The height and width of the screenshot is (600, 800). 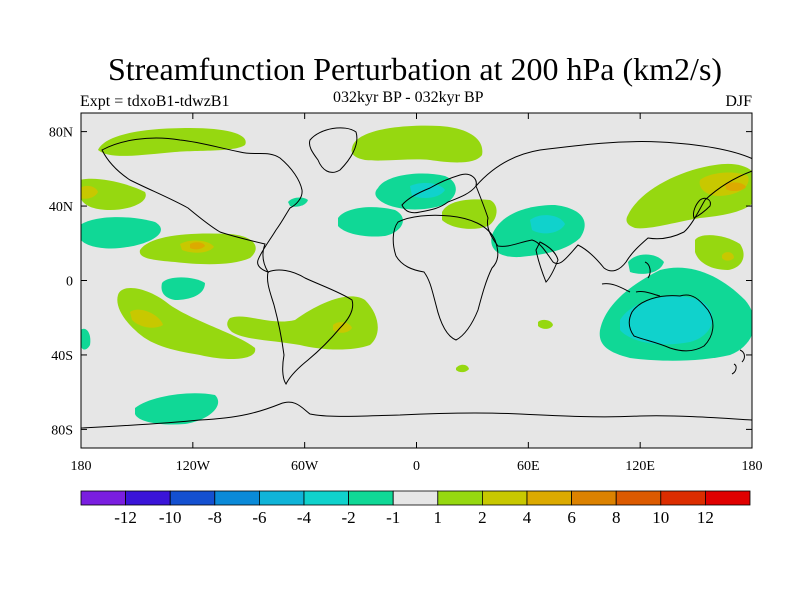 I want to click on lat-tick-label: 80N, so click(x=61, y=133).